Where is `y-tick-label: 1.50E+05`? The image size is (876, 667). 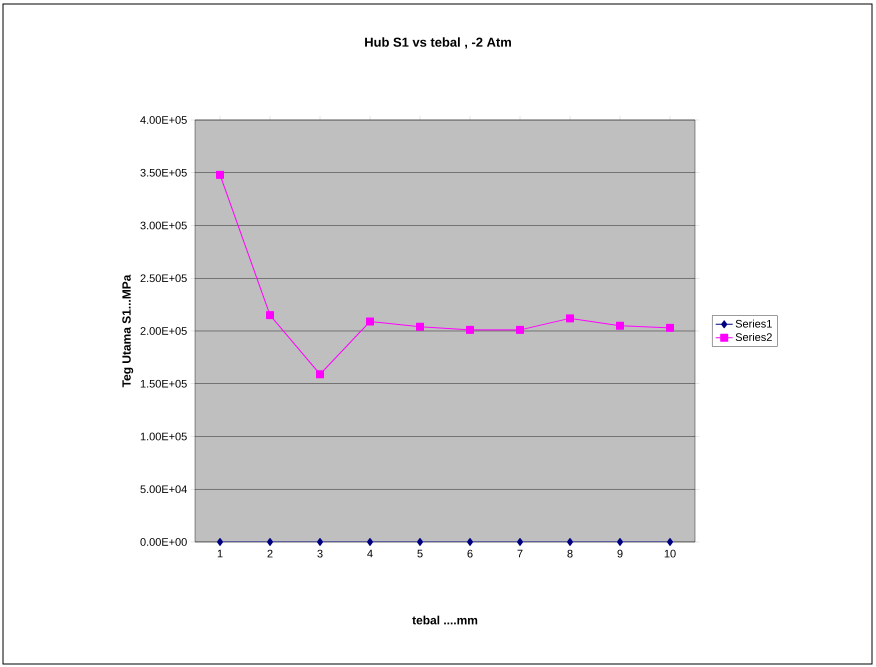 y-tick-label: 1.50E+05 is located at coordinates (163, 384).